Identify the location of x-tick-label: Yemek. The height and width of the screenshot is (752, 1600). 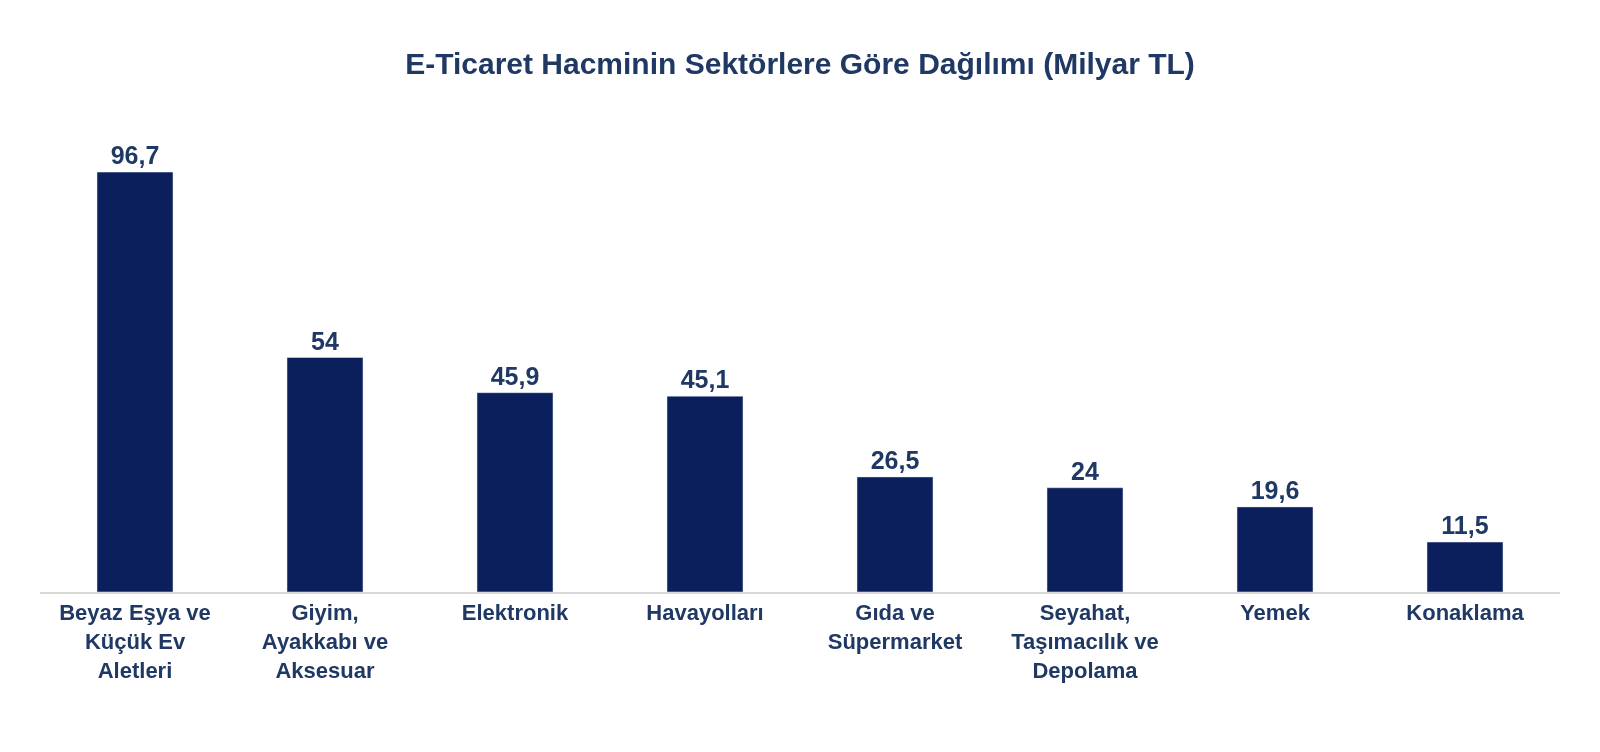
(1275, 613).